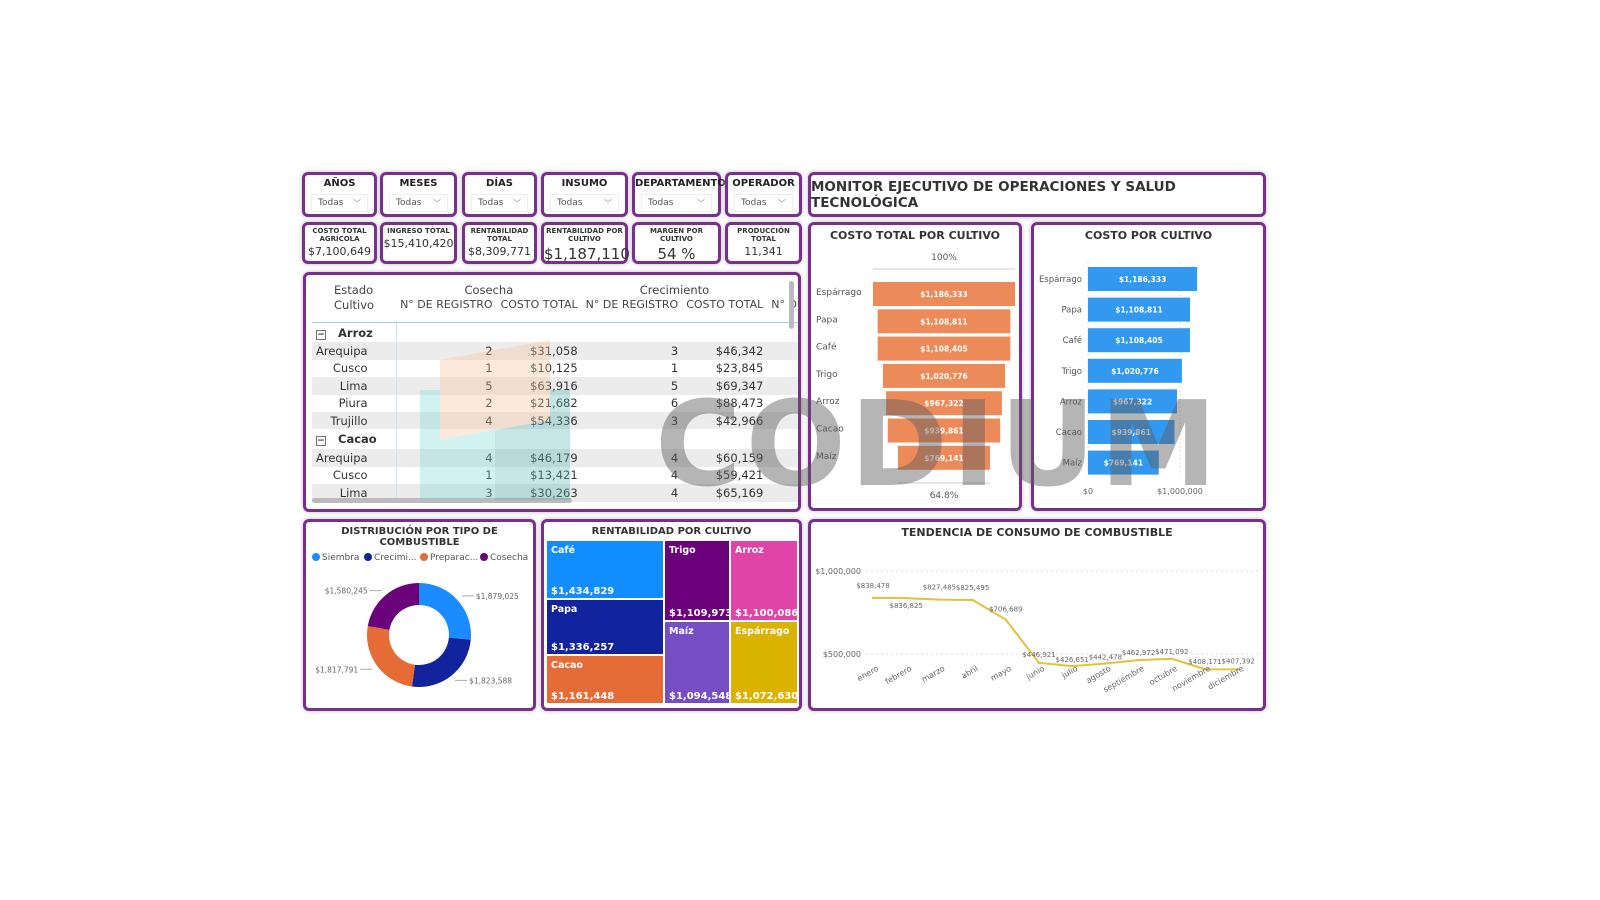 The height and width of the screenshot is (900, 1600). I want to click on data-label: $462,972, so click(1138, 653).